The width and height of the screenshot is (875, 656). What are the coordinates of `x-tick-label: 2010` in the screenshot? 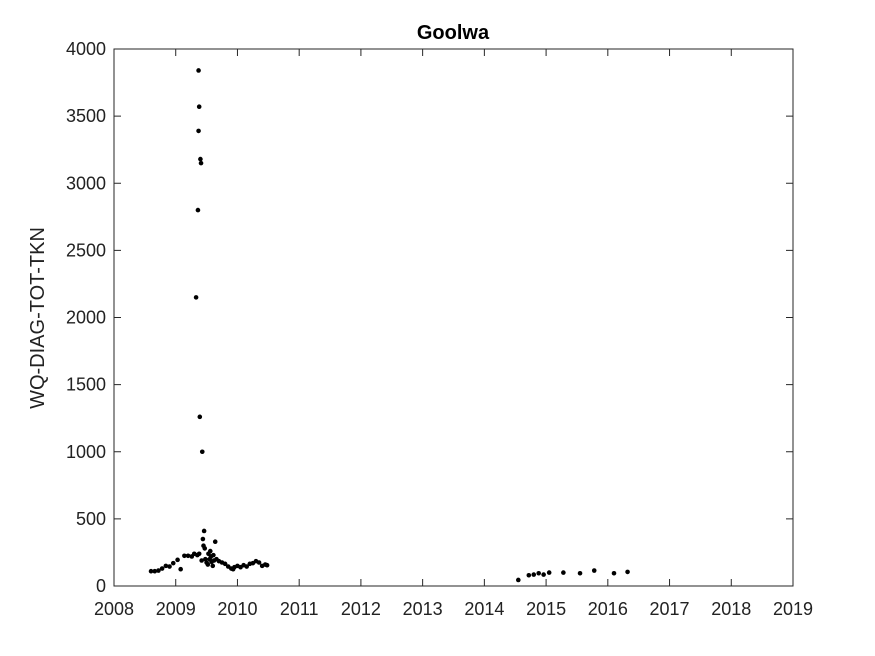 It's located at (237, 609).